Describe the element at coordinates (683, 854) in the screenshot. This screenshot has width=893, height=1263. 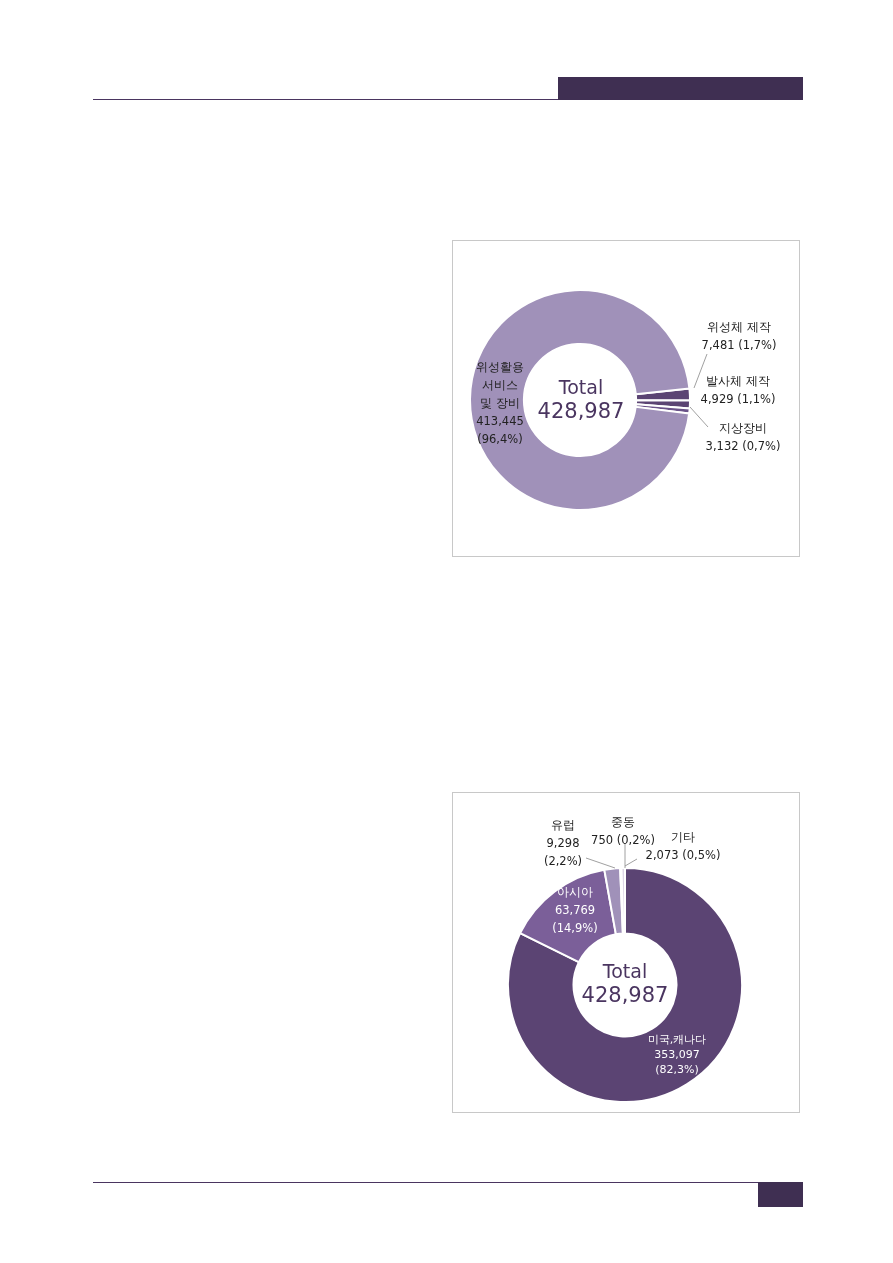
I see `data-label: 2,073 (0,5%)` at that location.